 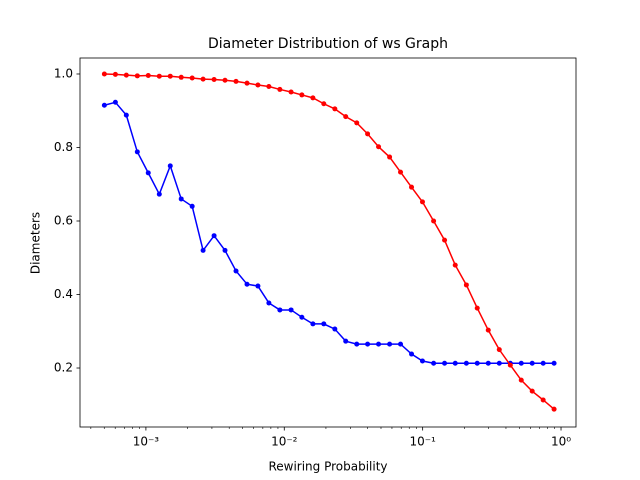 What do you see at coordinates (63, 147) in the screenshot?
I see `y-tick-label: 0.8` at bounding box center [63, 147].